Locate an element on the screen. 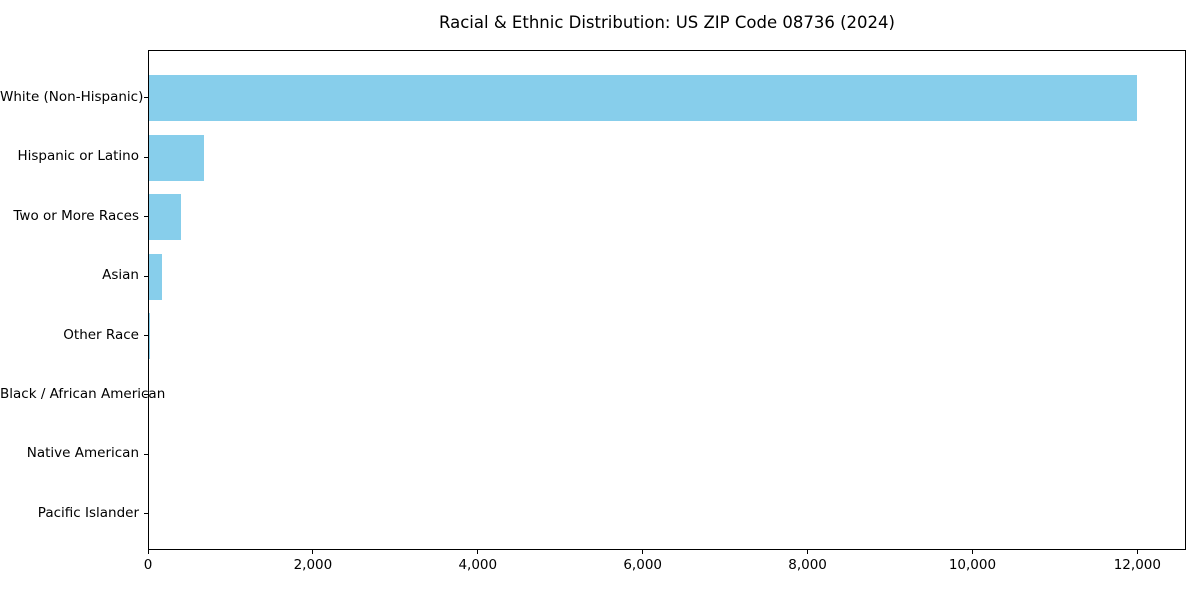 The image size is (1200, 600). x-tick-label: 2,000 is located at coordinates (313, 565).